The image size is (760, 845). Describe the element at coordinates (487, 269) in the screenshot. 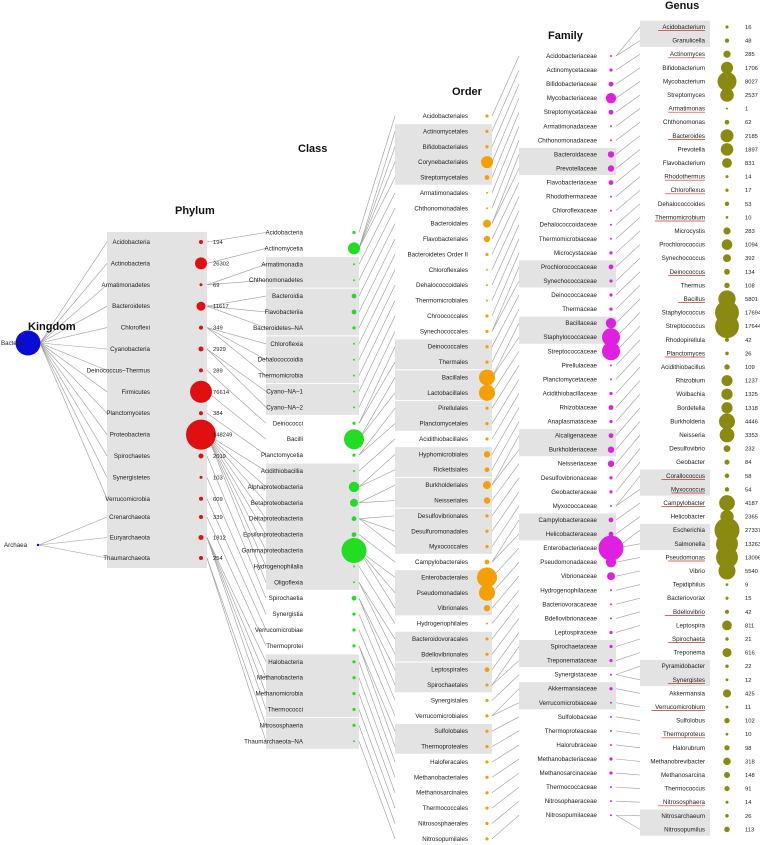

I see `order-node-chloroflexales` at that location.